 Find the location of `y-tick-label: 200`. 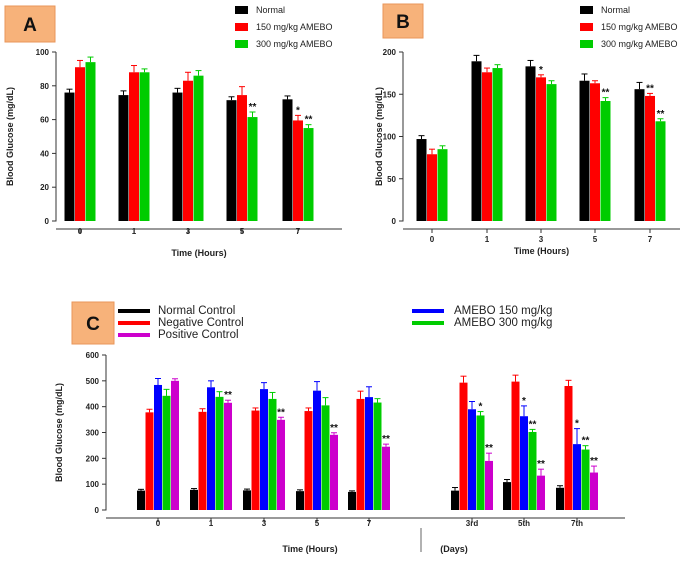

y-tick-label: 200 is located at coordinates (93, 458).